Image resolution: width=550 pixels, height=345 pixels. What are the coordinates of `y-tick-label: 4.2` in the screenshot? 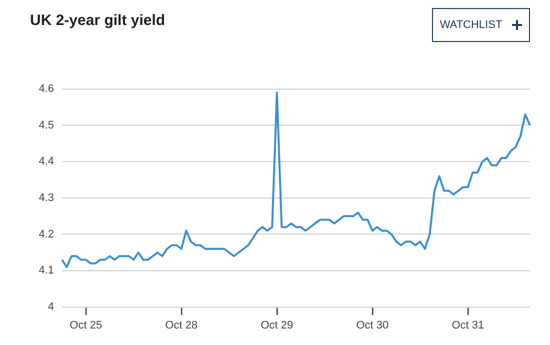 It's located at (46, 234).